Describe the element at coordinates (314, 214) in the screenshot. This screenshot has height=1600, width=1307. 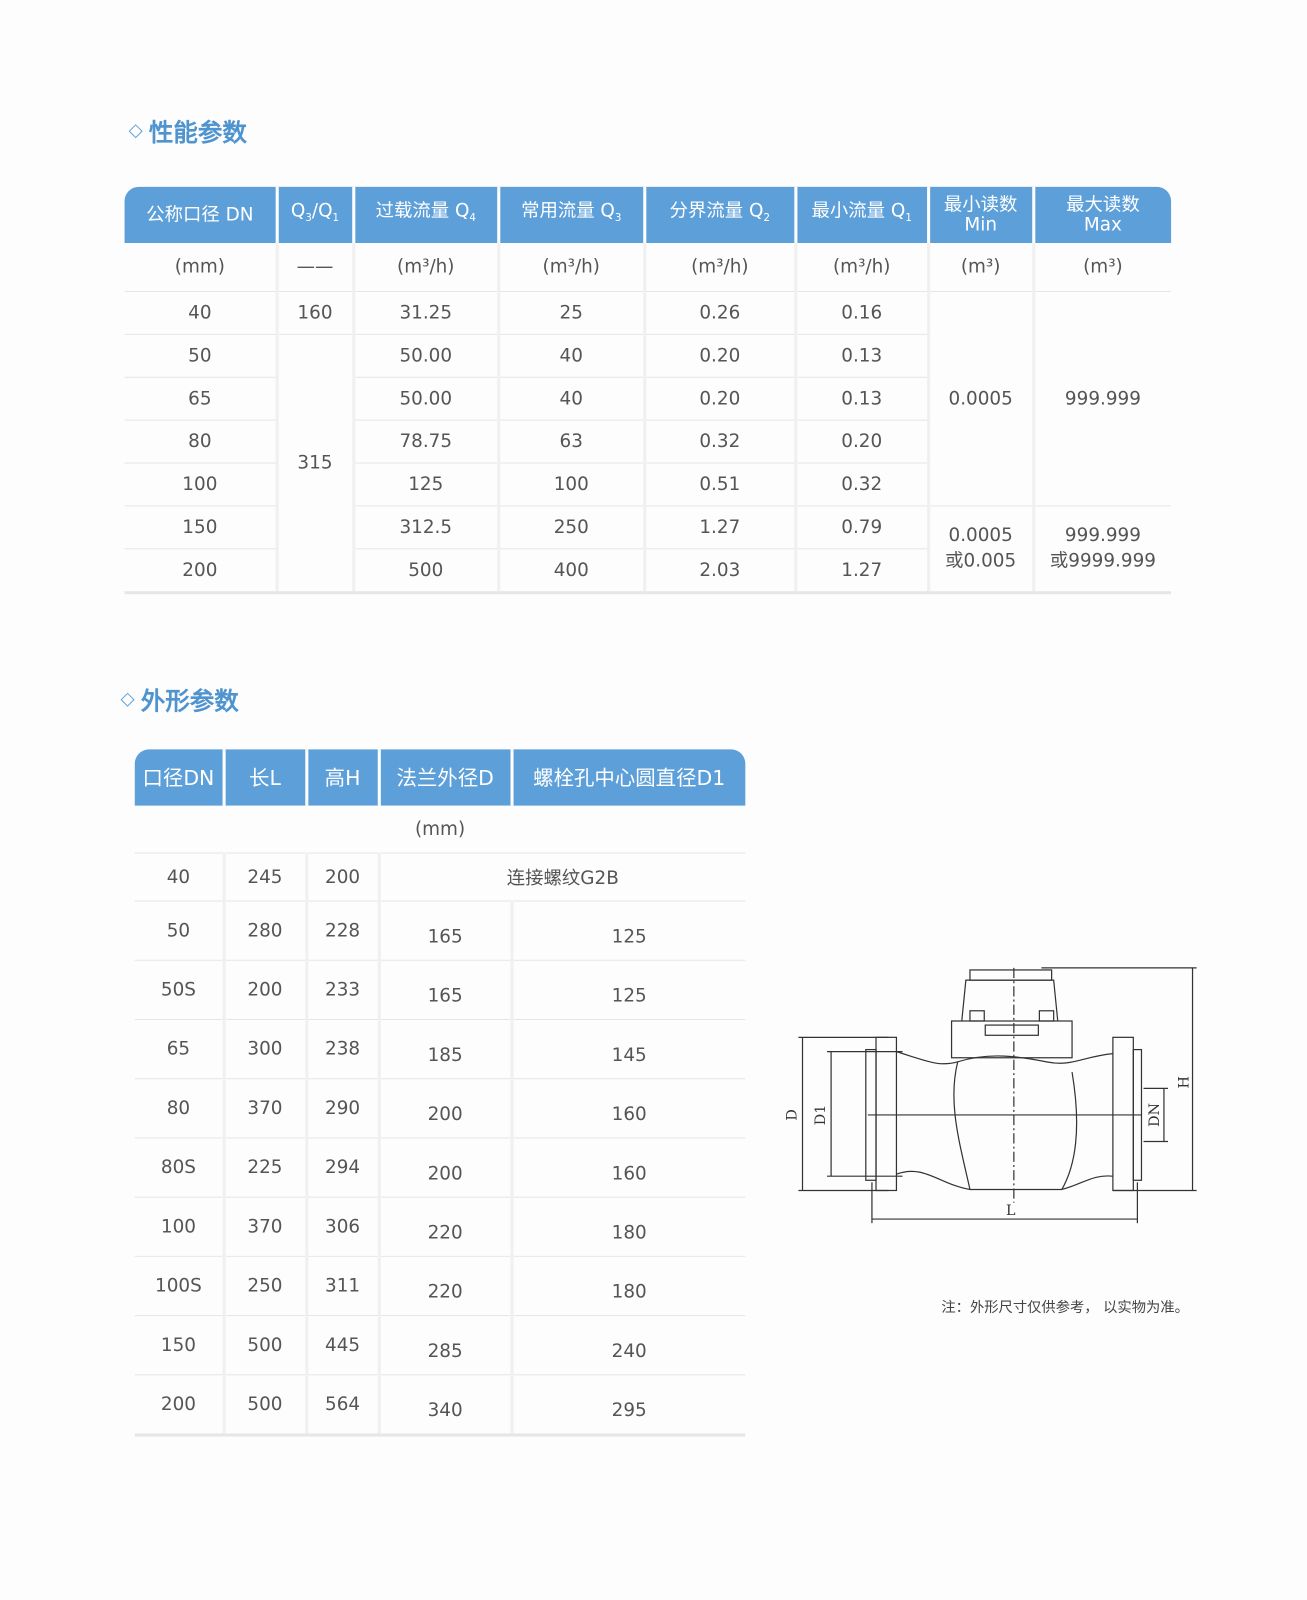
I see `header-ratio: Q3/Q1` at that location.